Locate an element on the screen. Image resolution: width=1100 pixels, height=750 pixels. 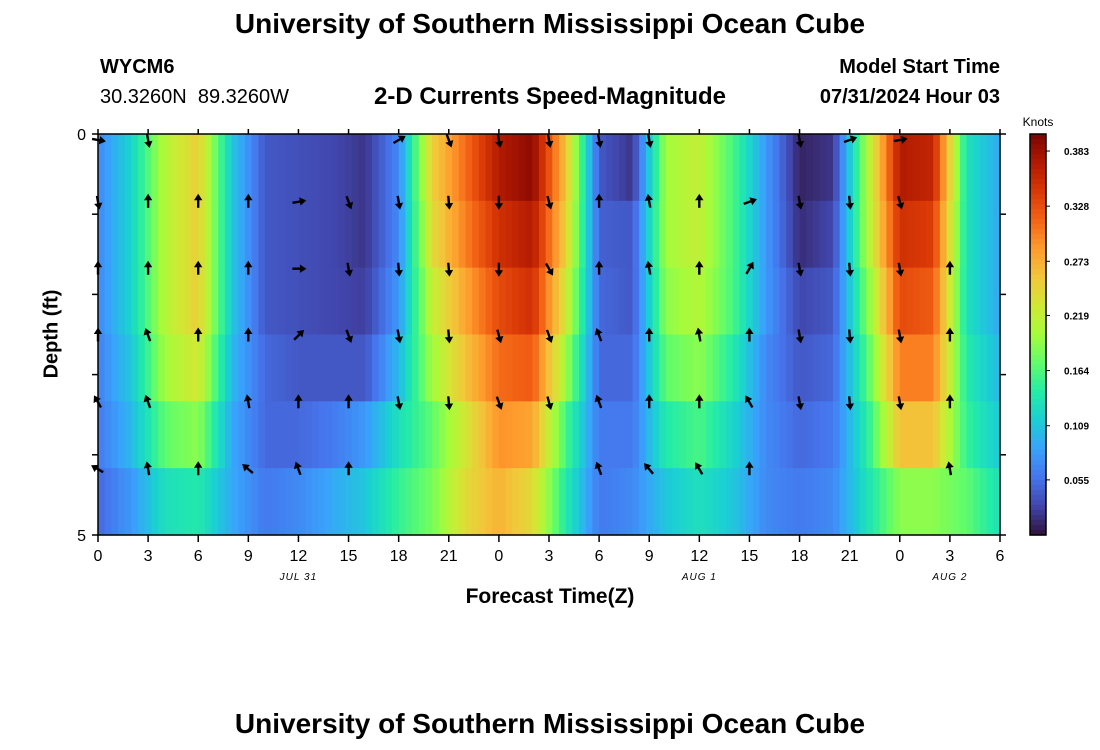
station-latitude: 30.3260N is located at coordinates (143, 97).